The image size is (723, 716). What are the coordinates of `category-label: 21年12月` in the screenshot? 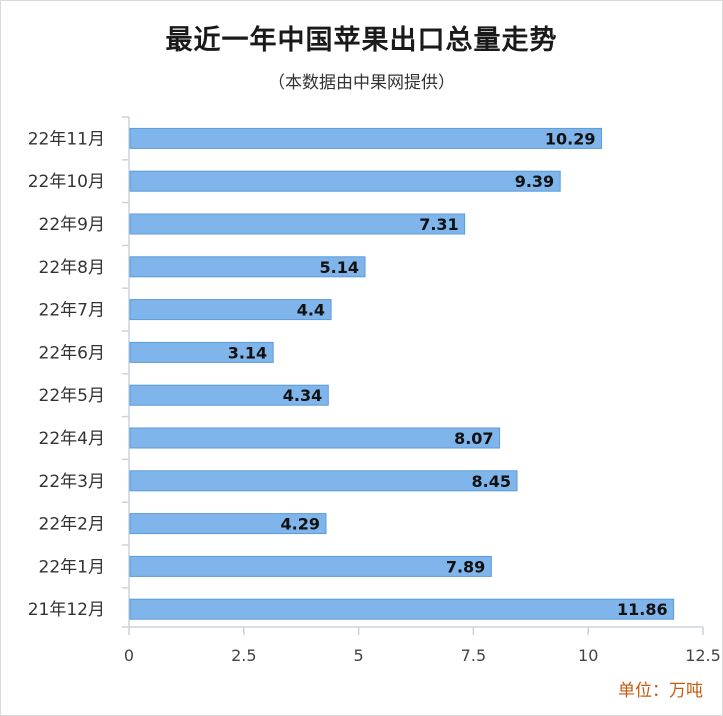 It's located at (66, 610).